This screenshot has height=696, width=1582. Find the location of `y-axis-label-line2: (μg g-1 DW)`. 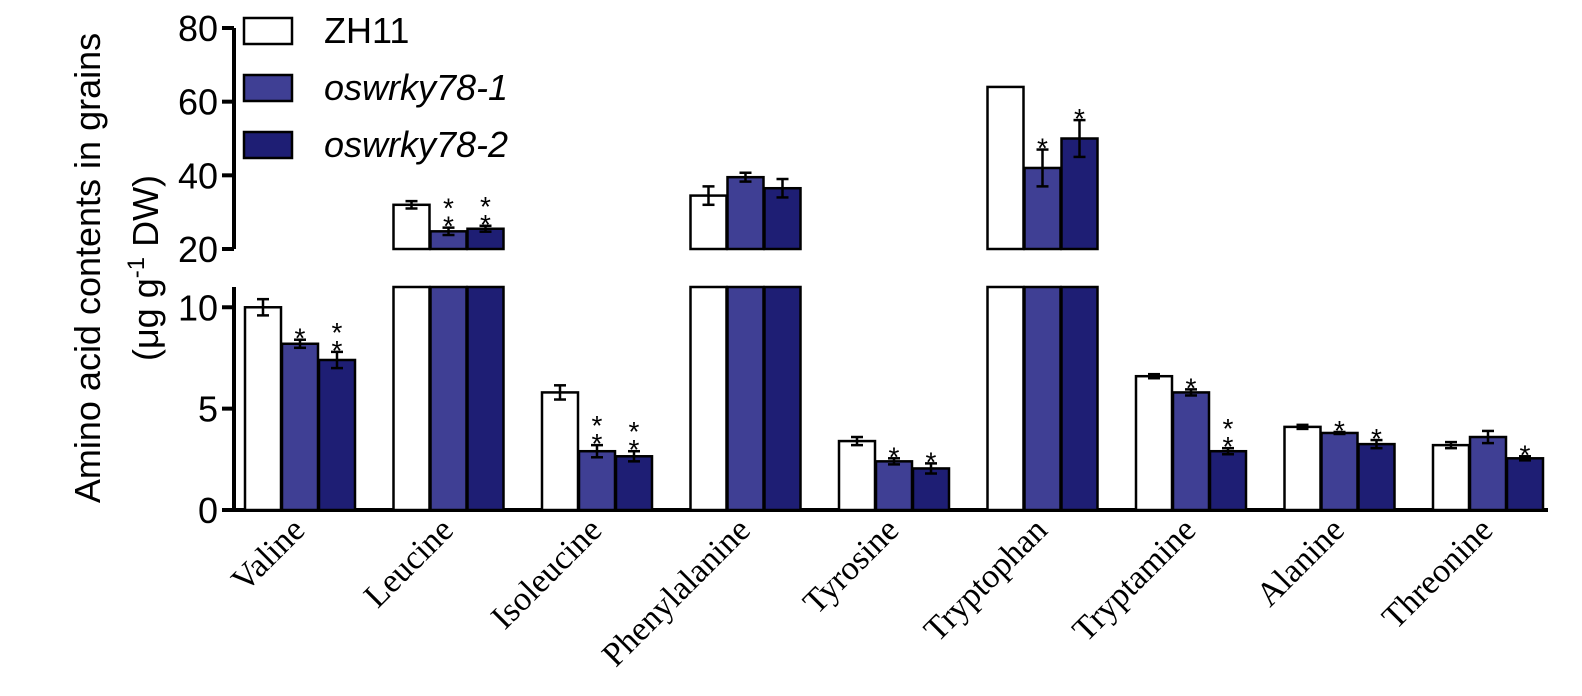

y-axis-label-line2: (μg g-1 DW) is located at coordinates (144, 268).